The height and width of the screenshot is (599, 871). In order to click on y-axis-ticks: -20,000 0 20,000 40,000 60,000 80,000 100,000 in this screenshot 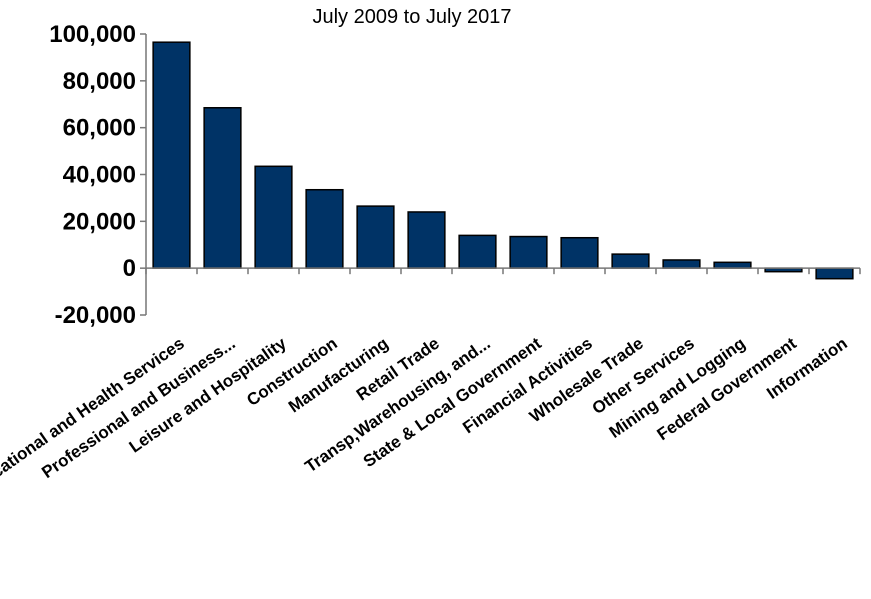, I will do `click(97, 175)`.